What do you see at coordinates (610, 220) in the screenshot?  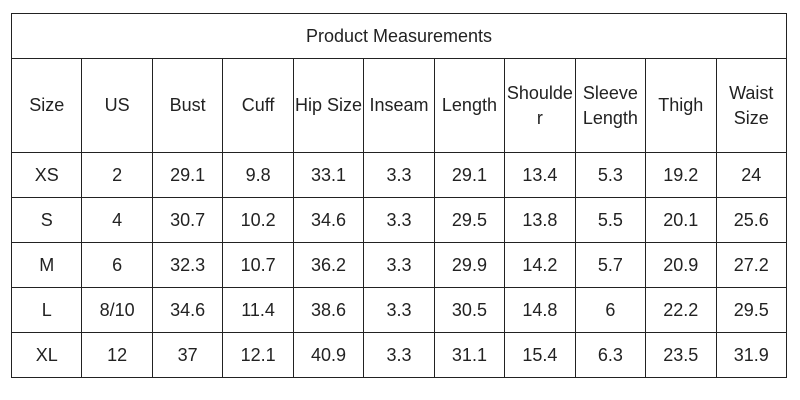 I see `data-cell: 5.5` at bounding box center [610, 220].